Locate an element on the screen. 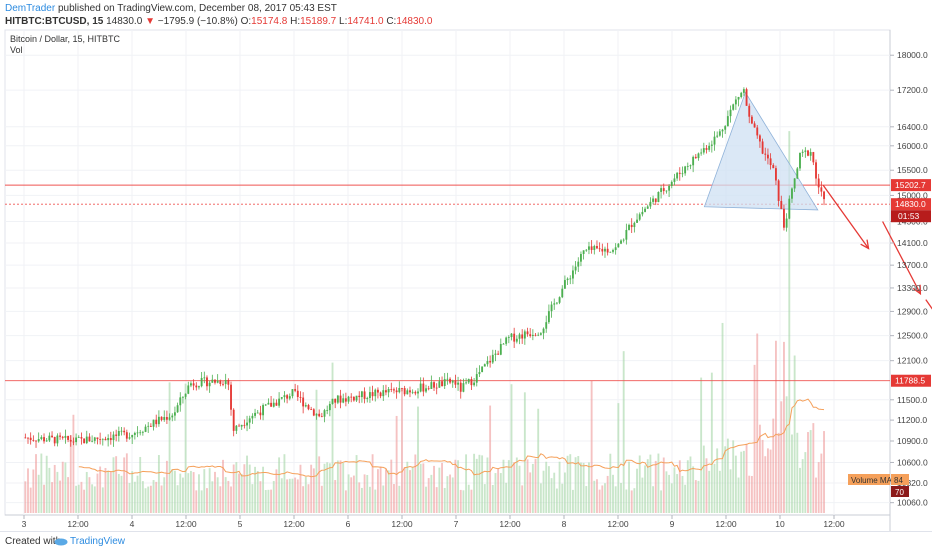 This screenshot has width=932, height=551. tradingview-link: TradingView is located at coordinates (98, 541).